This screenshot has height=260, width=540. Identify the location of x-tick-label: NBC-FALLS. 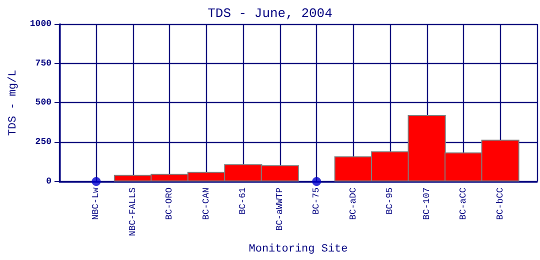
(133, 211).